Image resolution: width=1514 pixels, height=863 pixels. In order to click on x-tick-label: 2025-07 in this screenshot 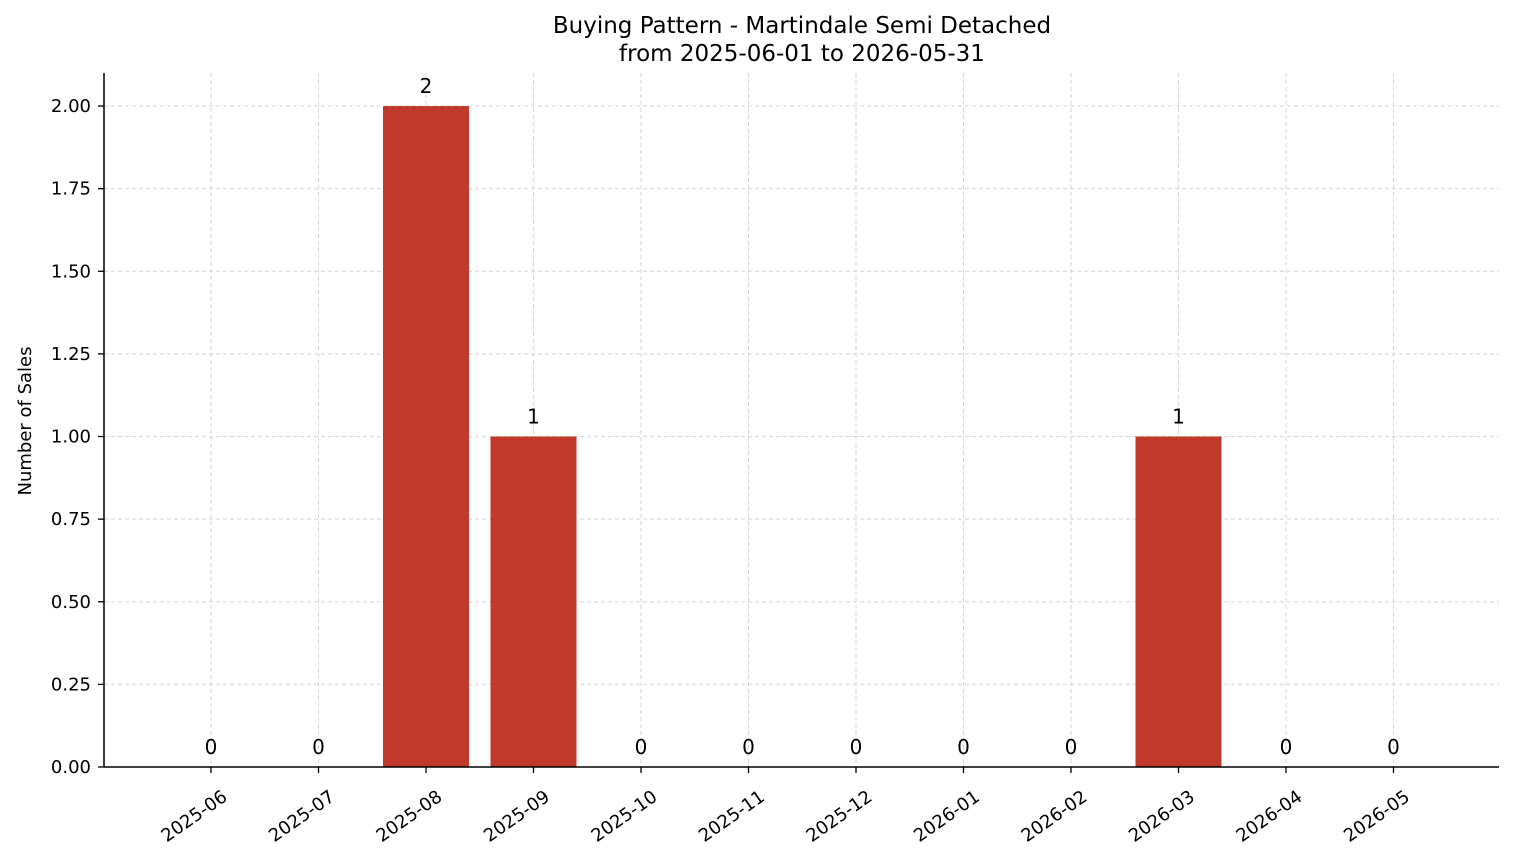, I will do `click(302, 816)`.